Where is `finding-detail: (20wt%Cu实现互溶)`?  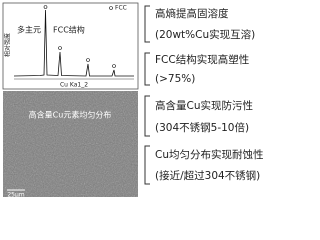 finding-detail: (20wt%Cu实现互溶) is located at coordinates (205, 34).